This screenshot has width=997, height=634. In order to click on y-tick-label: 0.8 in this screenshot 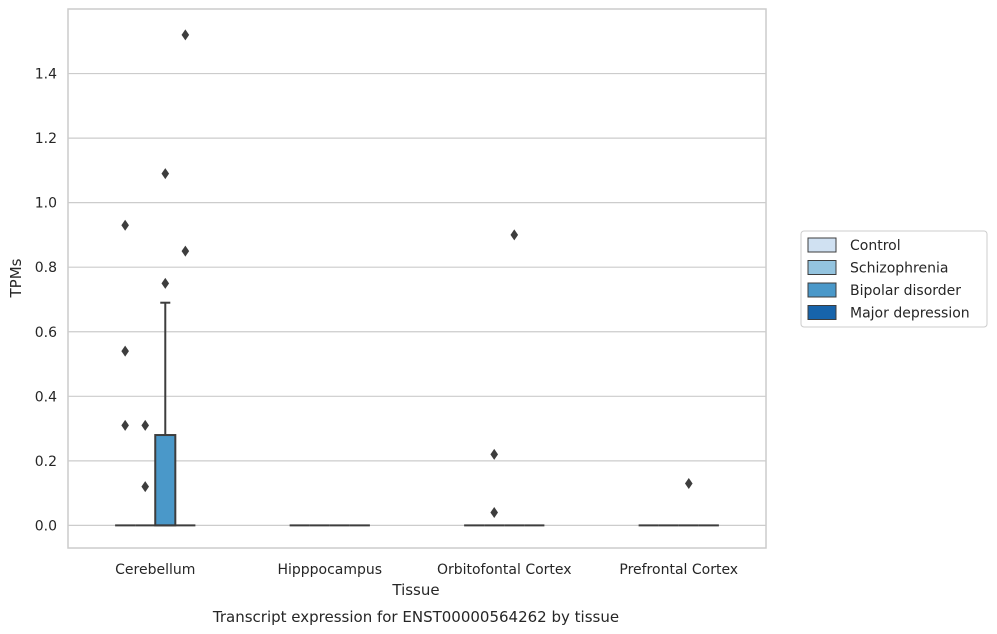, I will do `click(46, 268)`.